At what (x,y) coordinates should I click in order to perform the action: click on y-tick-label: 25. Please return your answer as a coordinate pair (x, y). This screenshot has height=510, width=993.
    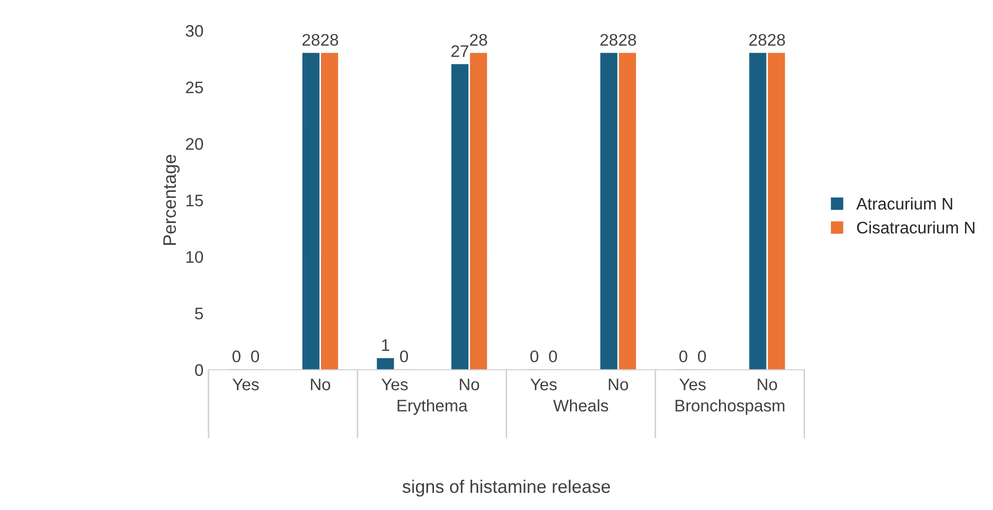
    Looking at the image, I should click on (194, 88).